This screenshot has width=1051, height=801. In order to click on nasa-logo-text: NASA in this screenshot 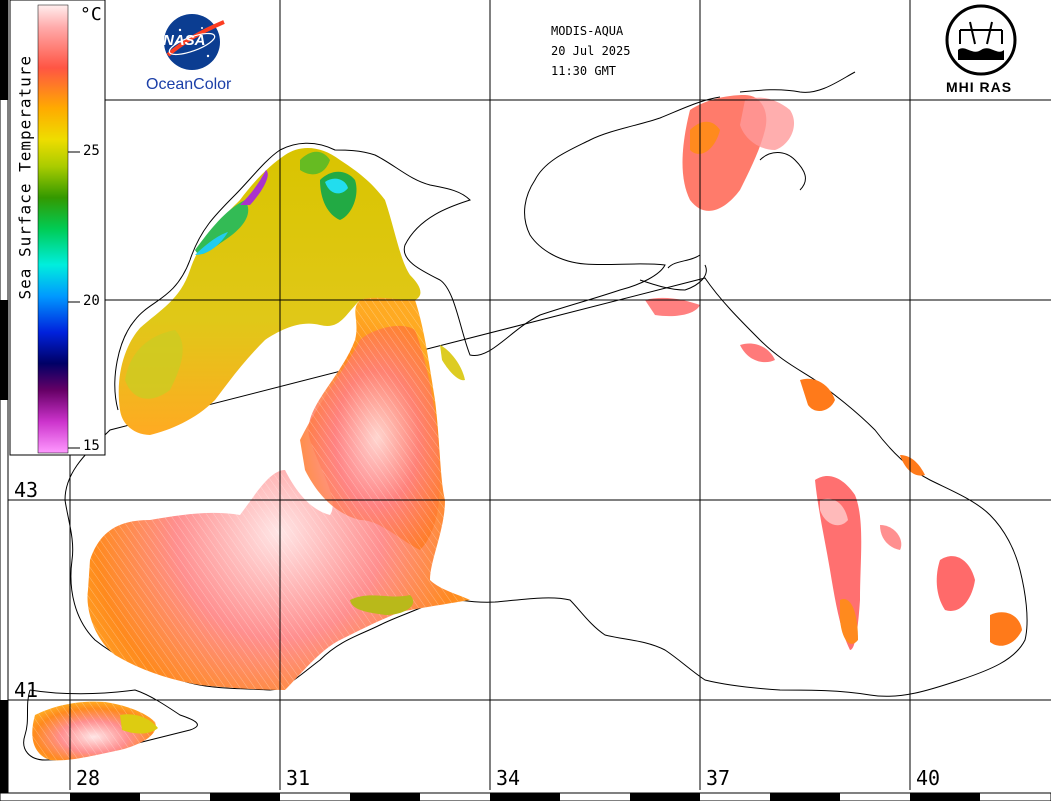, I will do `click(184, 40)`.